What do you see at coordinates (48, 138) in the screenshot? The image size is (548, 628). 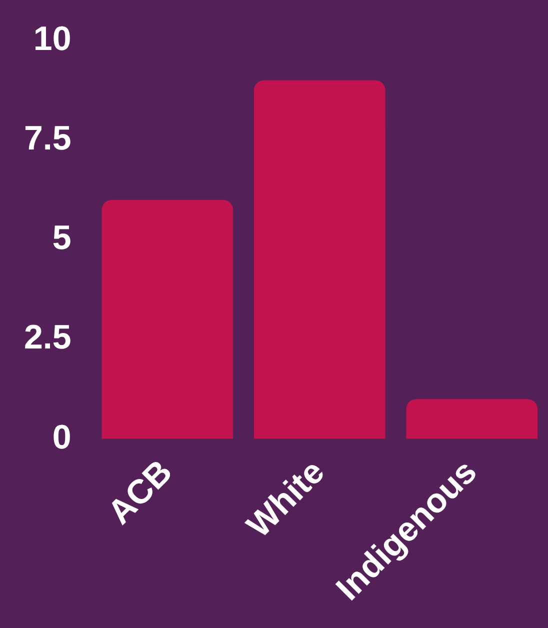 I see `y-tick-label: 7.5` at bounding box center [48, 138].